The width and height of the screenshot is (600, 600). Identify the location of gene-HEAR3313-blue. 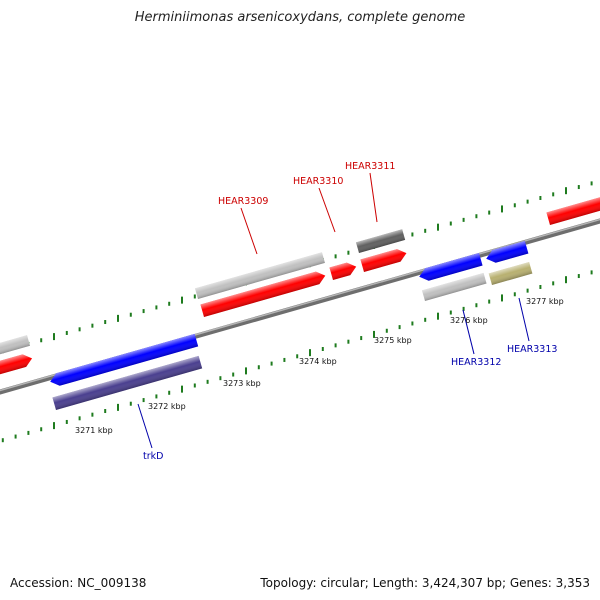
(507, 251).